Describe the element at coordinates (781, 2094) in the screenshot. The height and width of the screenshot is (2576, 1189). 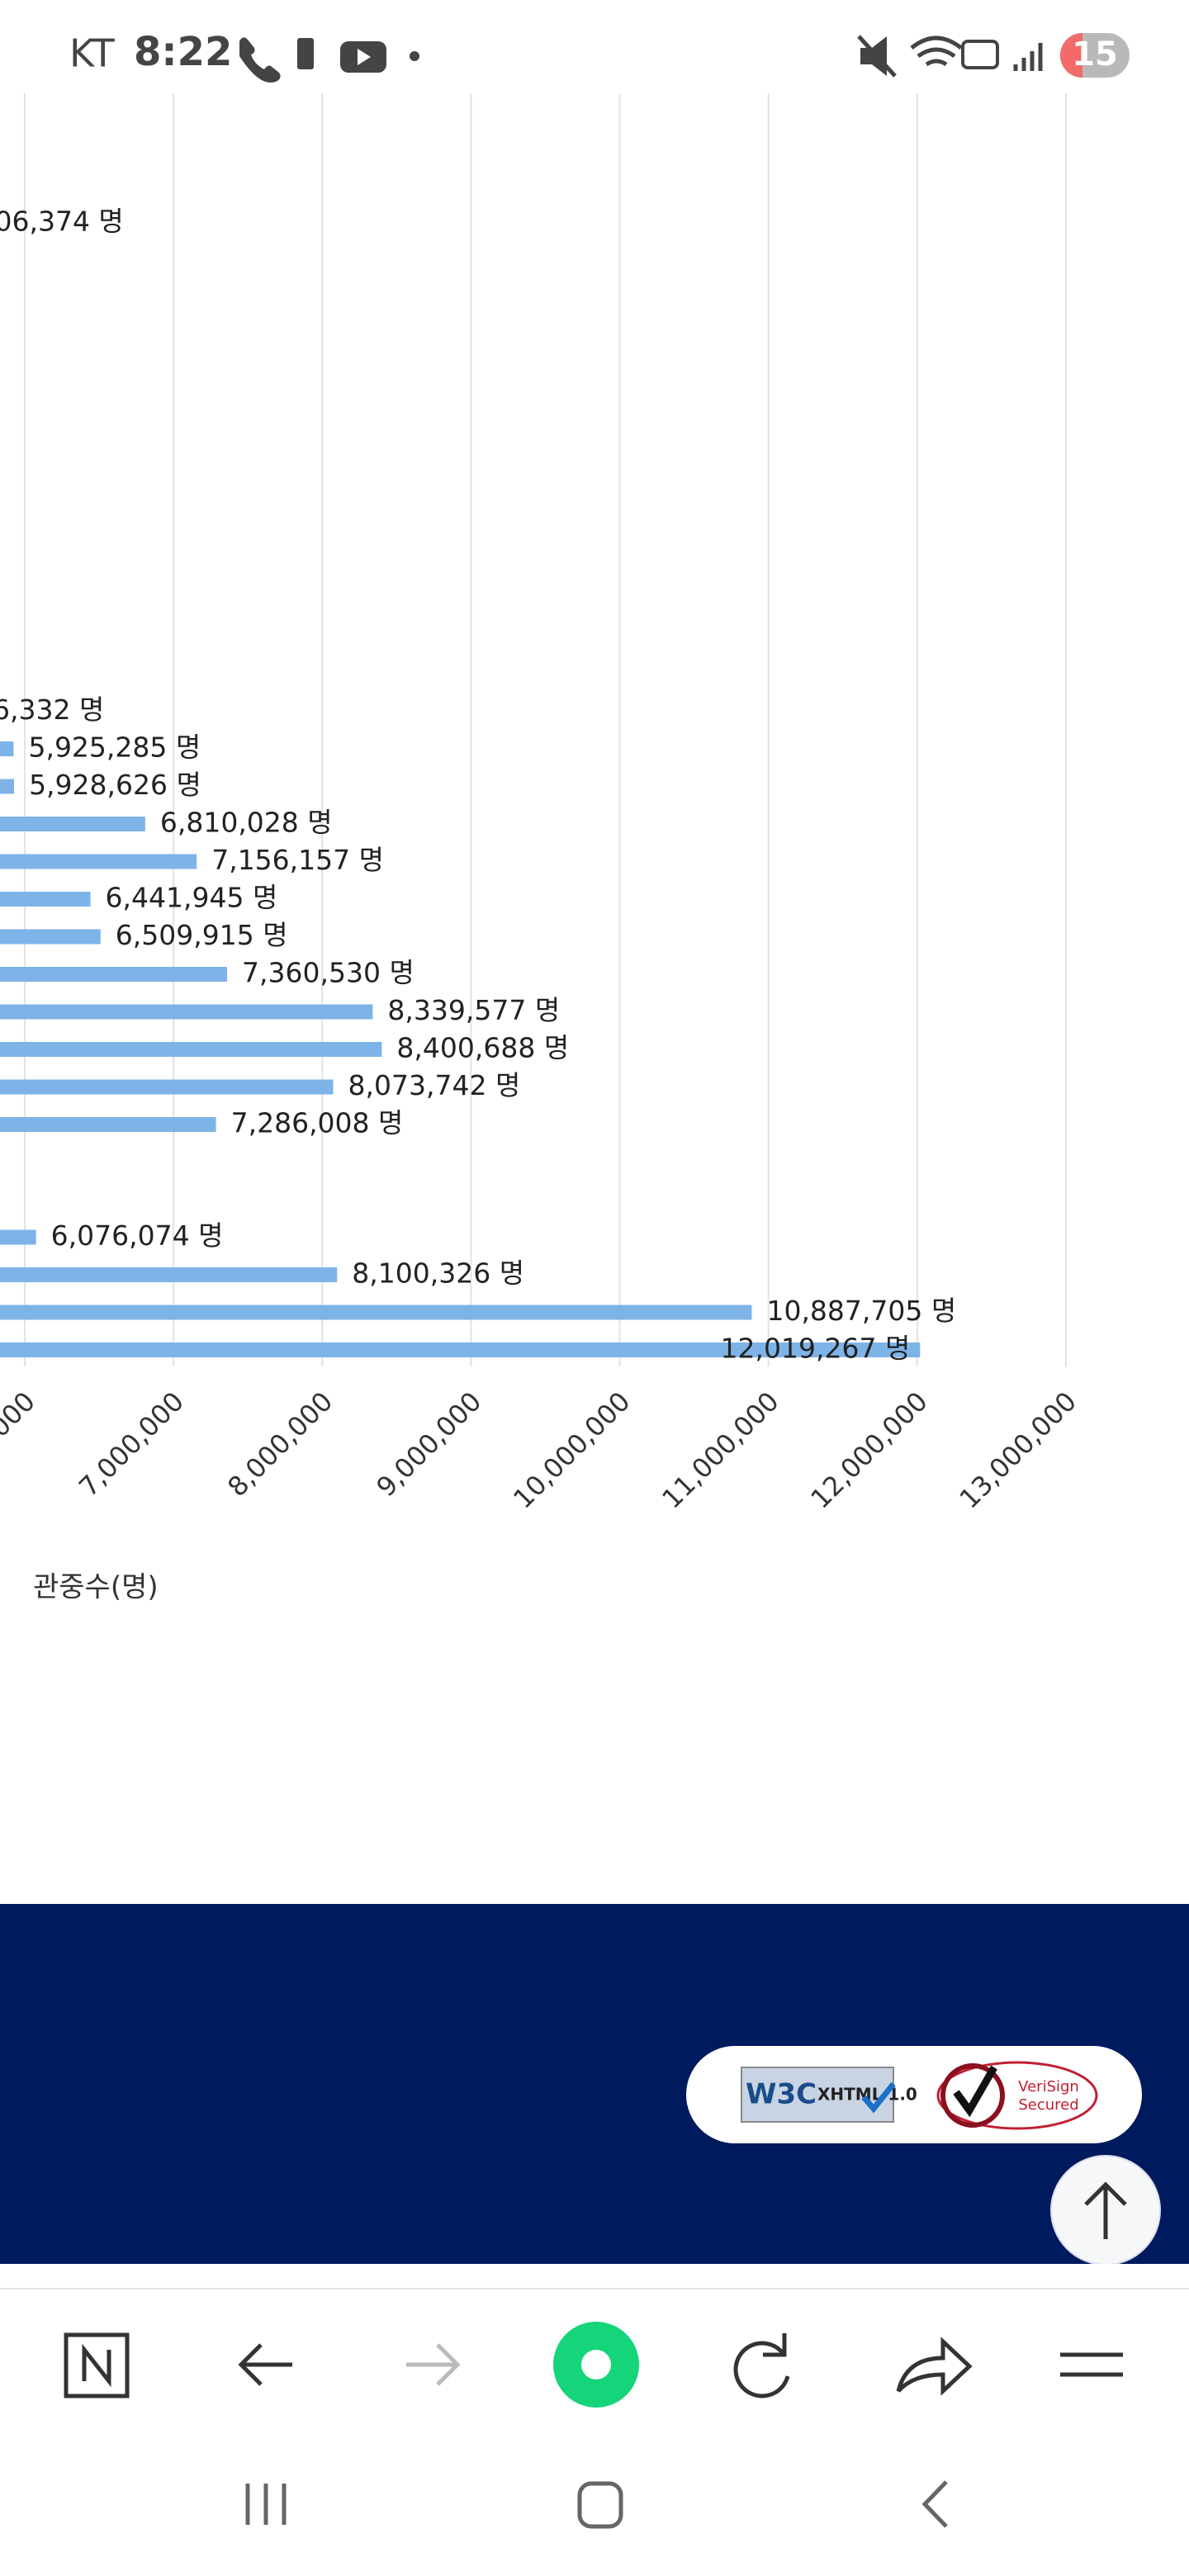
I see `w3c-text: W3C` at that location.